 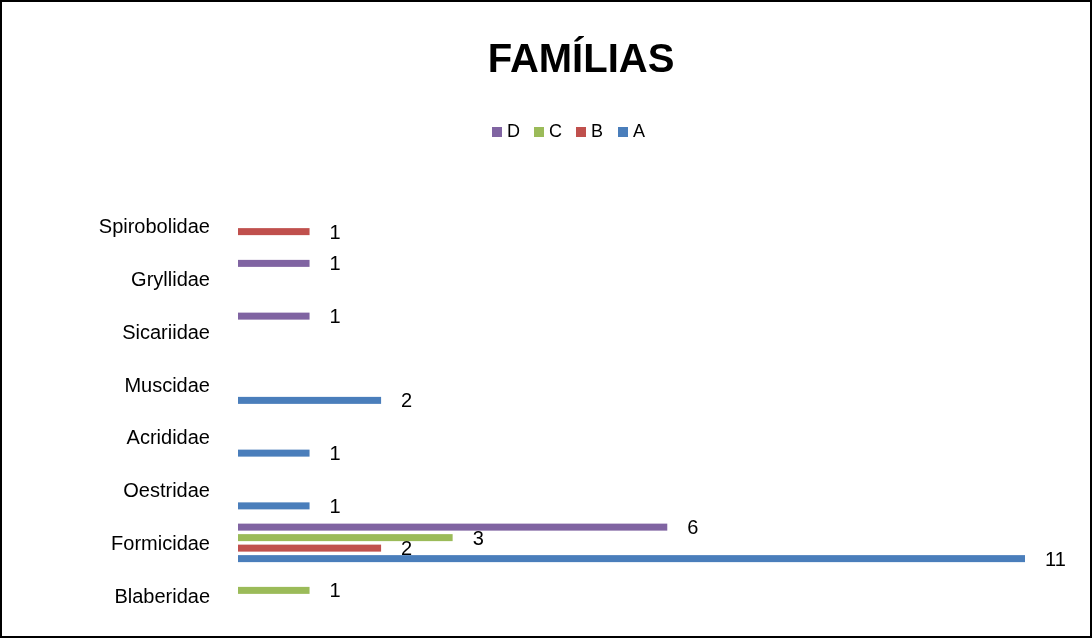 I want to click on y-tick-label: Acrididae, so click(x=168, y=437).